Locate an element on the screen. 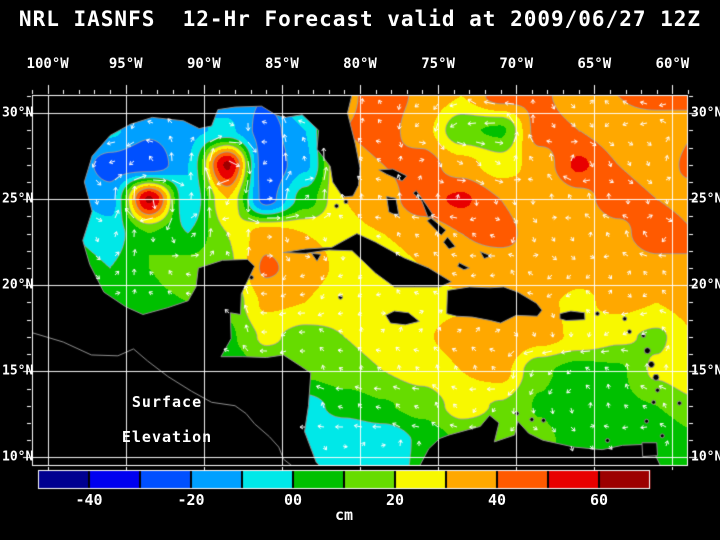 This screenshot has height=540, width=720. lat-tick-label-left: 10°N is located at coordinates (18, 457).